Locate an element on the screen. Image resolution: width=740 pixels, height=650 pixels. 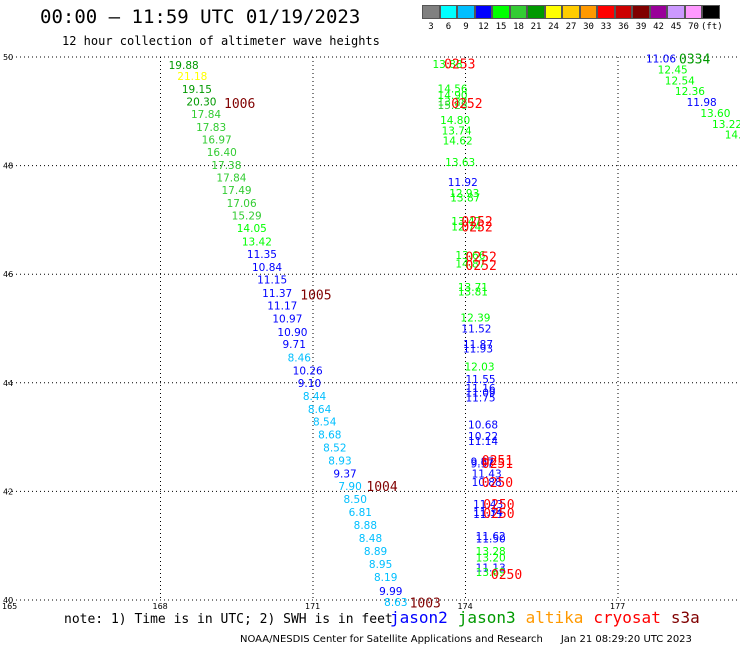
wave-height-value: 13.66 is located at coordinates (470, 256).